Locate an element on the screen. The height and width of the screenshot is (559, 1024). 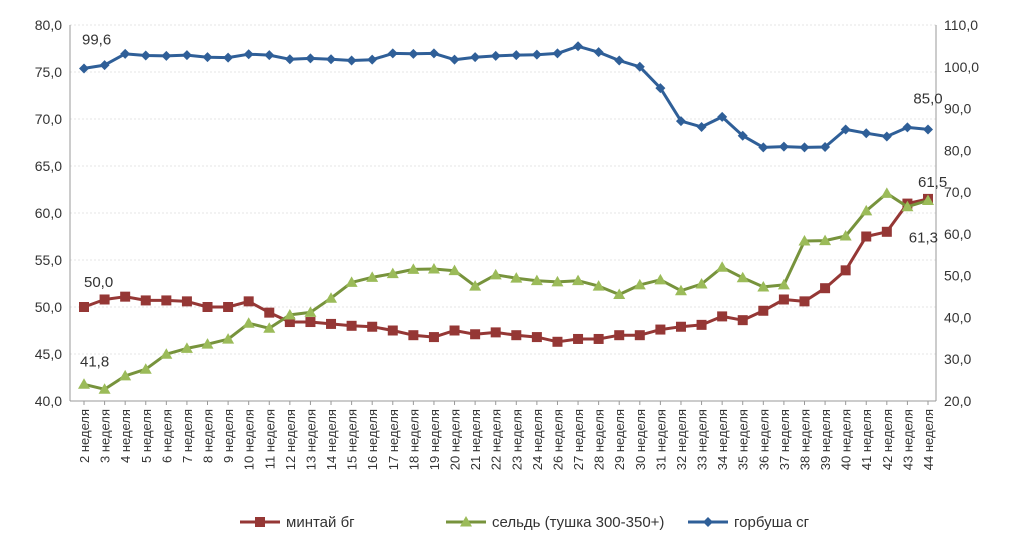
x-tick-label: 28 неделя is located at coordinates (599, 439).